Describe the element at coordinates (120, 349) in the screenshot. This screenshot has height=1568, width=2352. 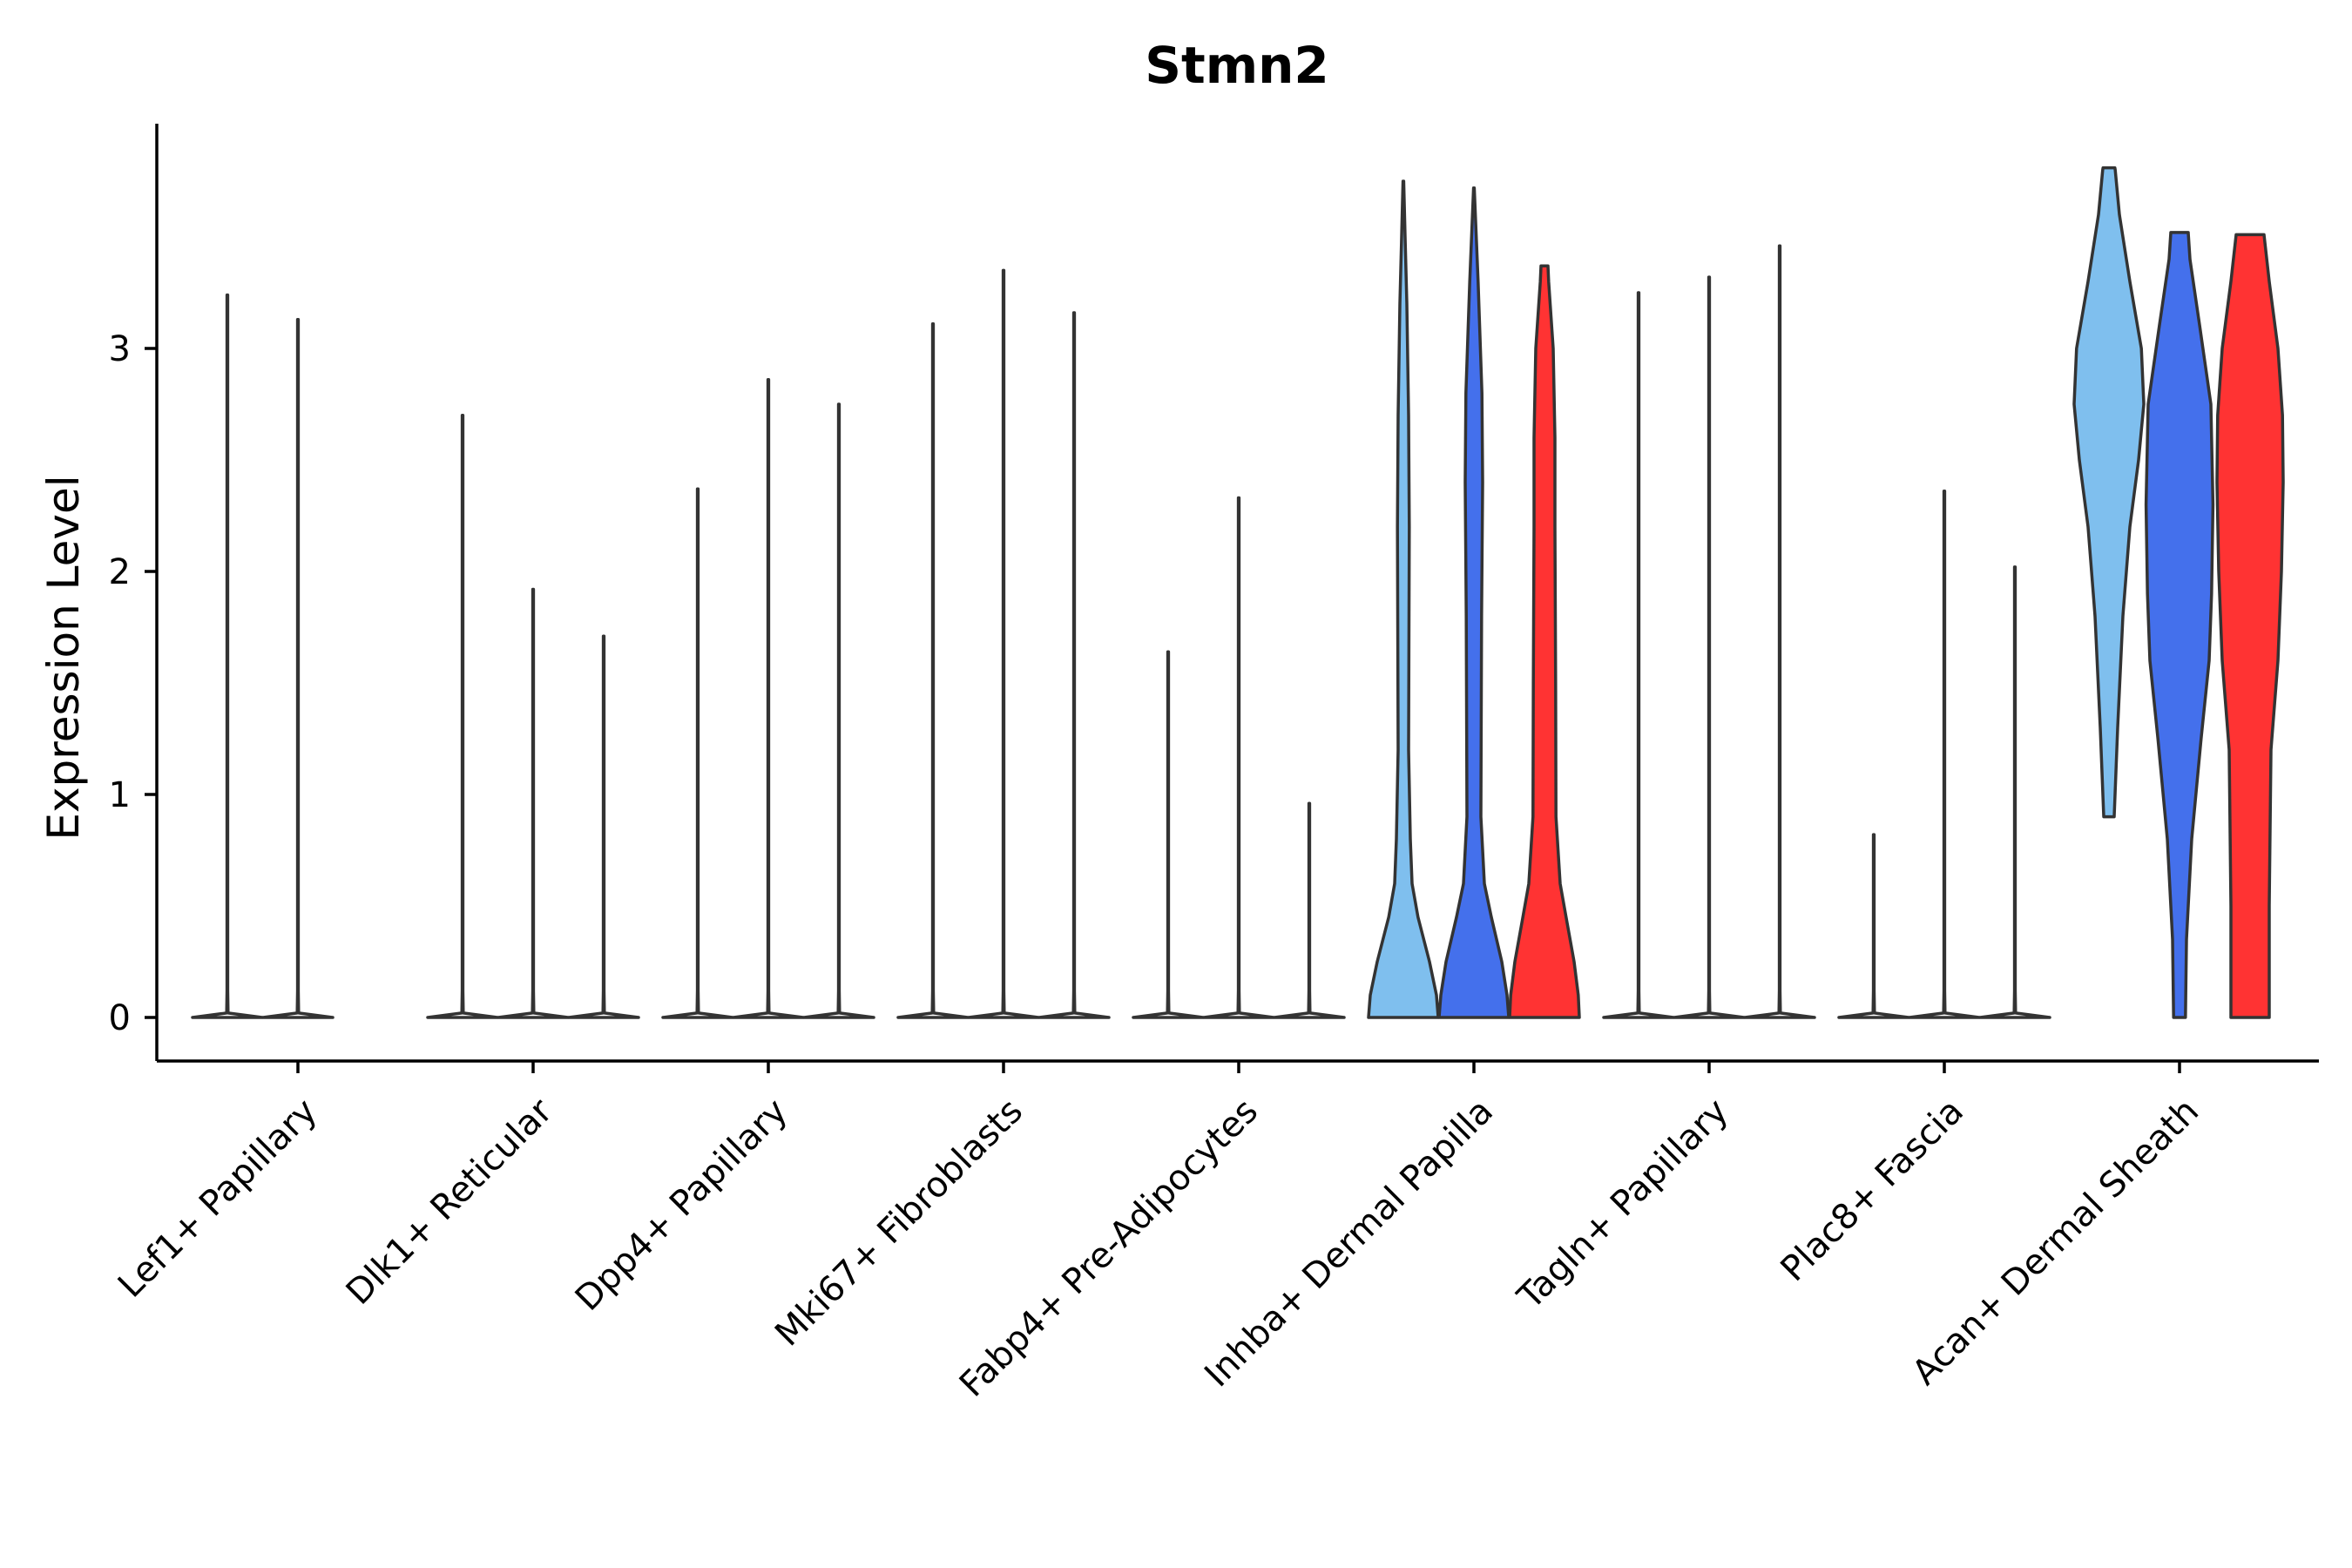
I see `y-tick-label: 3` at that location.